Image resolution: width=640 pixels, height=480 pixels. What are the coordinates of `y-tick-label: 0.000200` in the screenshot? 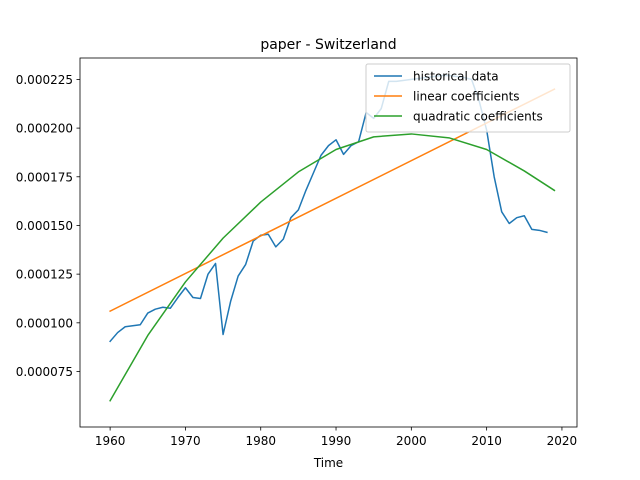 It's located at (44, 129).